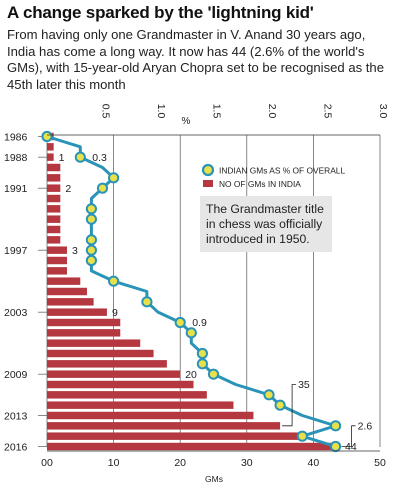  I want to click on bottom-tick-label: 50, so click(380, 463).